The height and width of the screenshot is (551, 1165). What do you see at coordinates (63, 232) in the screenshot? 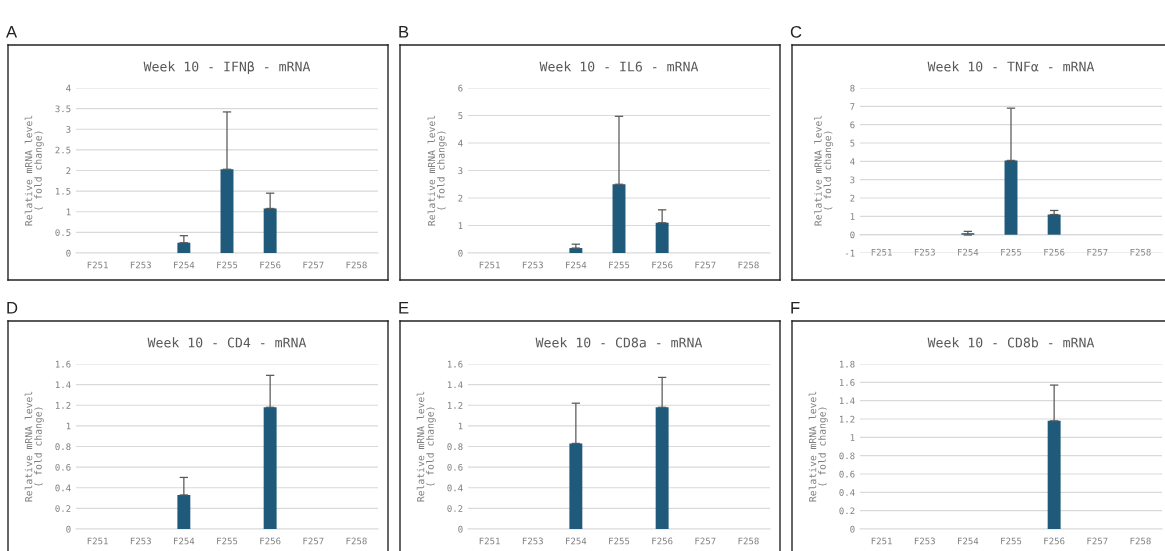
I see `y-tick-label: 0.5` at bounding box center [63, 232].